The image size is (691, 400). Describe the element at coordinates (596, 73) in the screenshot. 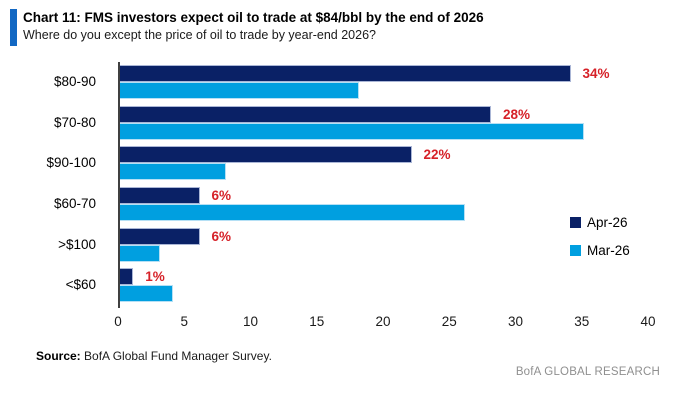

I see `value-label: 34%` at that location.